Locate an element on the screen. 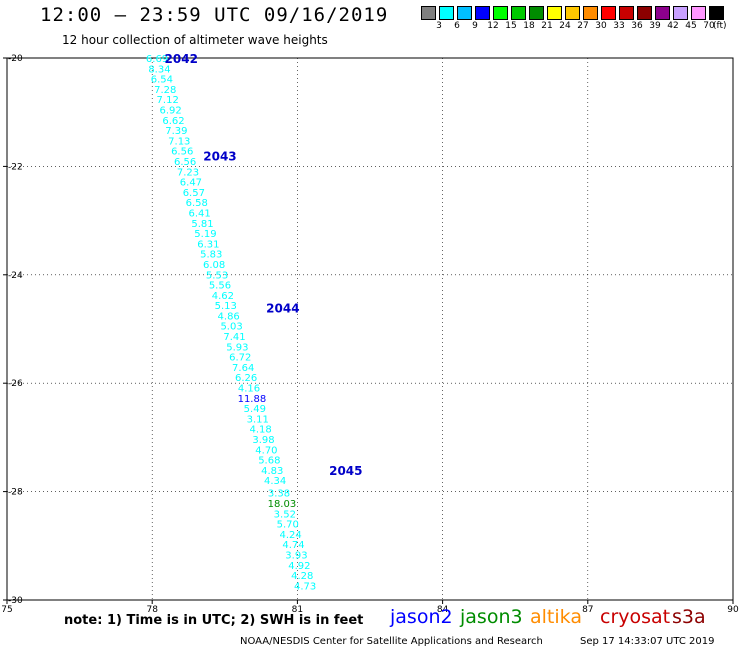 This screenshot has height=650, width=740. swh-observation: 6.58 is located at coordinates (197, 203).